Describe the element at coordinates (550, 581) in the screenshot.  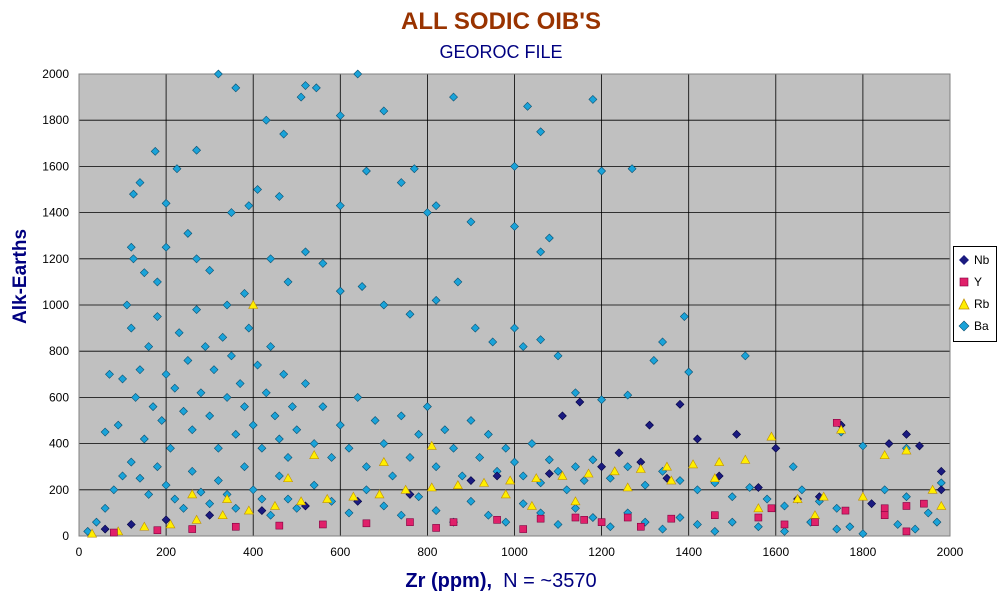
I see `x-axis-label-note: N = ~3570` at that location.